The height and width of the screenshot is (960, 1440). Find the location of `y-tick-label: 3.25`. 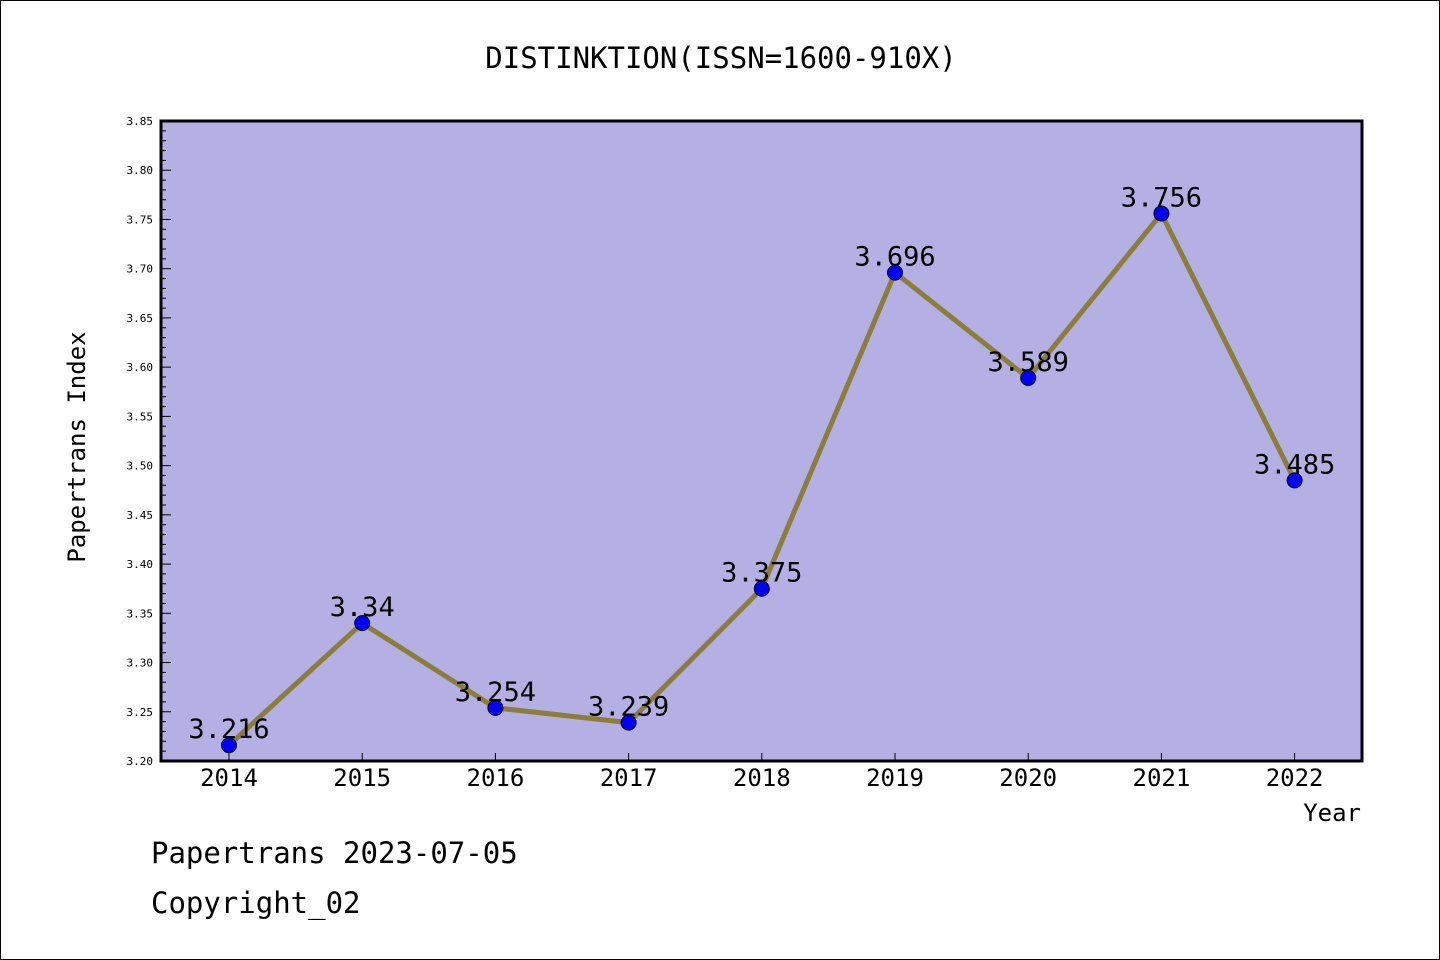

y-tick-label: 3.25 is located at coordinates (140, 712).